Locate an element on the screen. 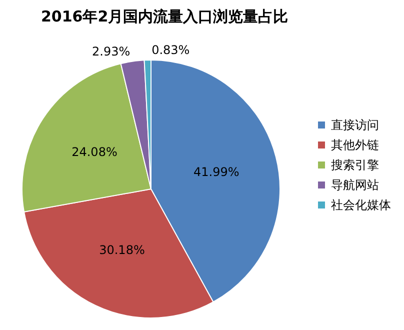 This screenshot has width=404, height=330. data-label: 30.18% is located at coordinates (122, 249).